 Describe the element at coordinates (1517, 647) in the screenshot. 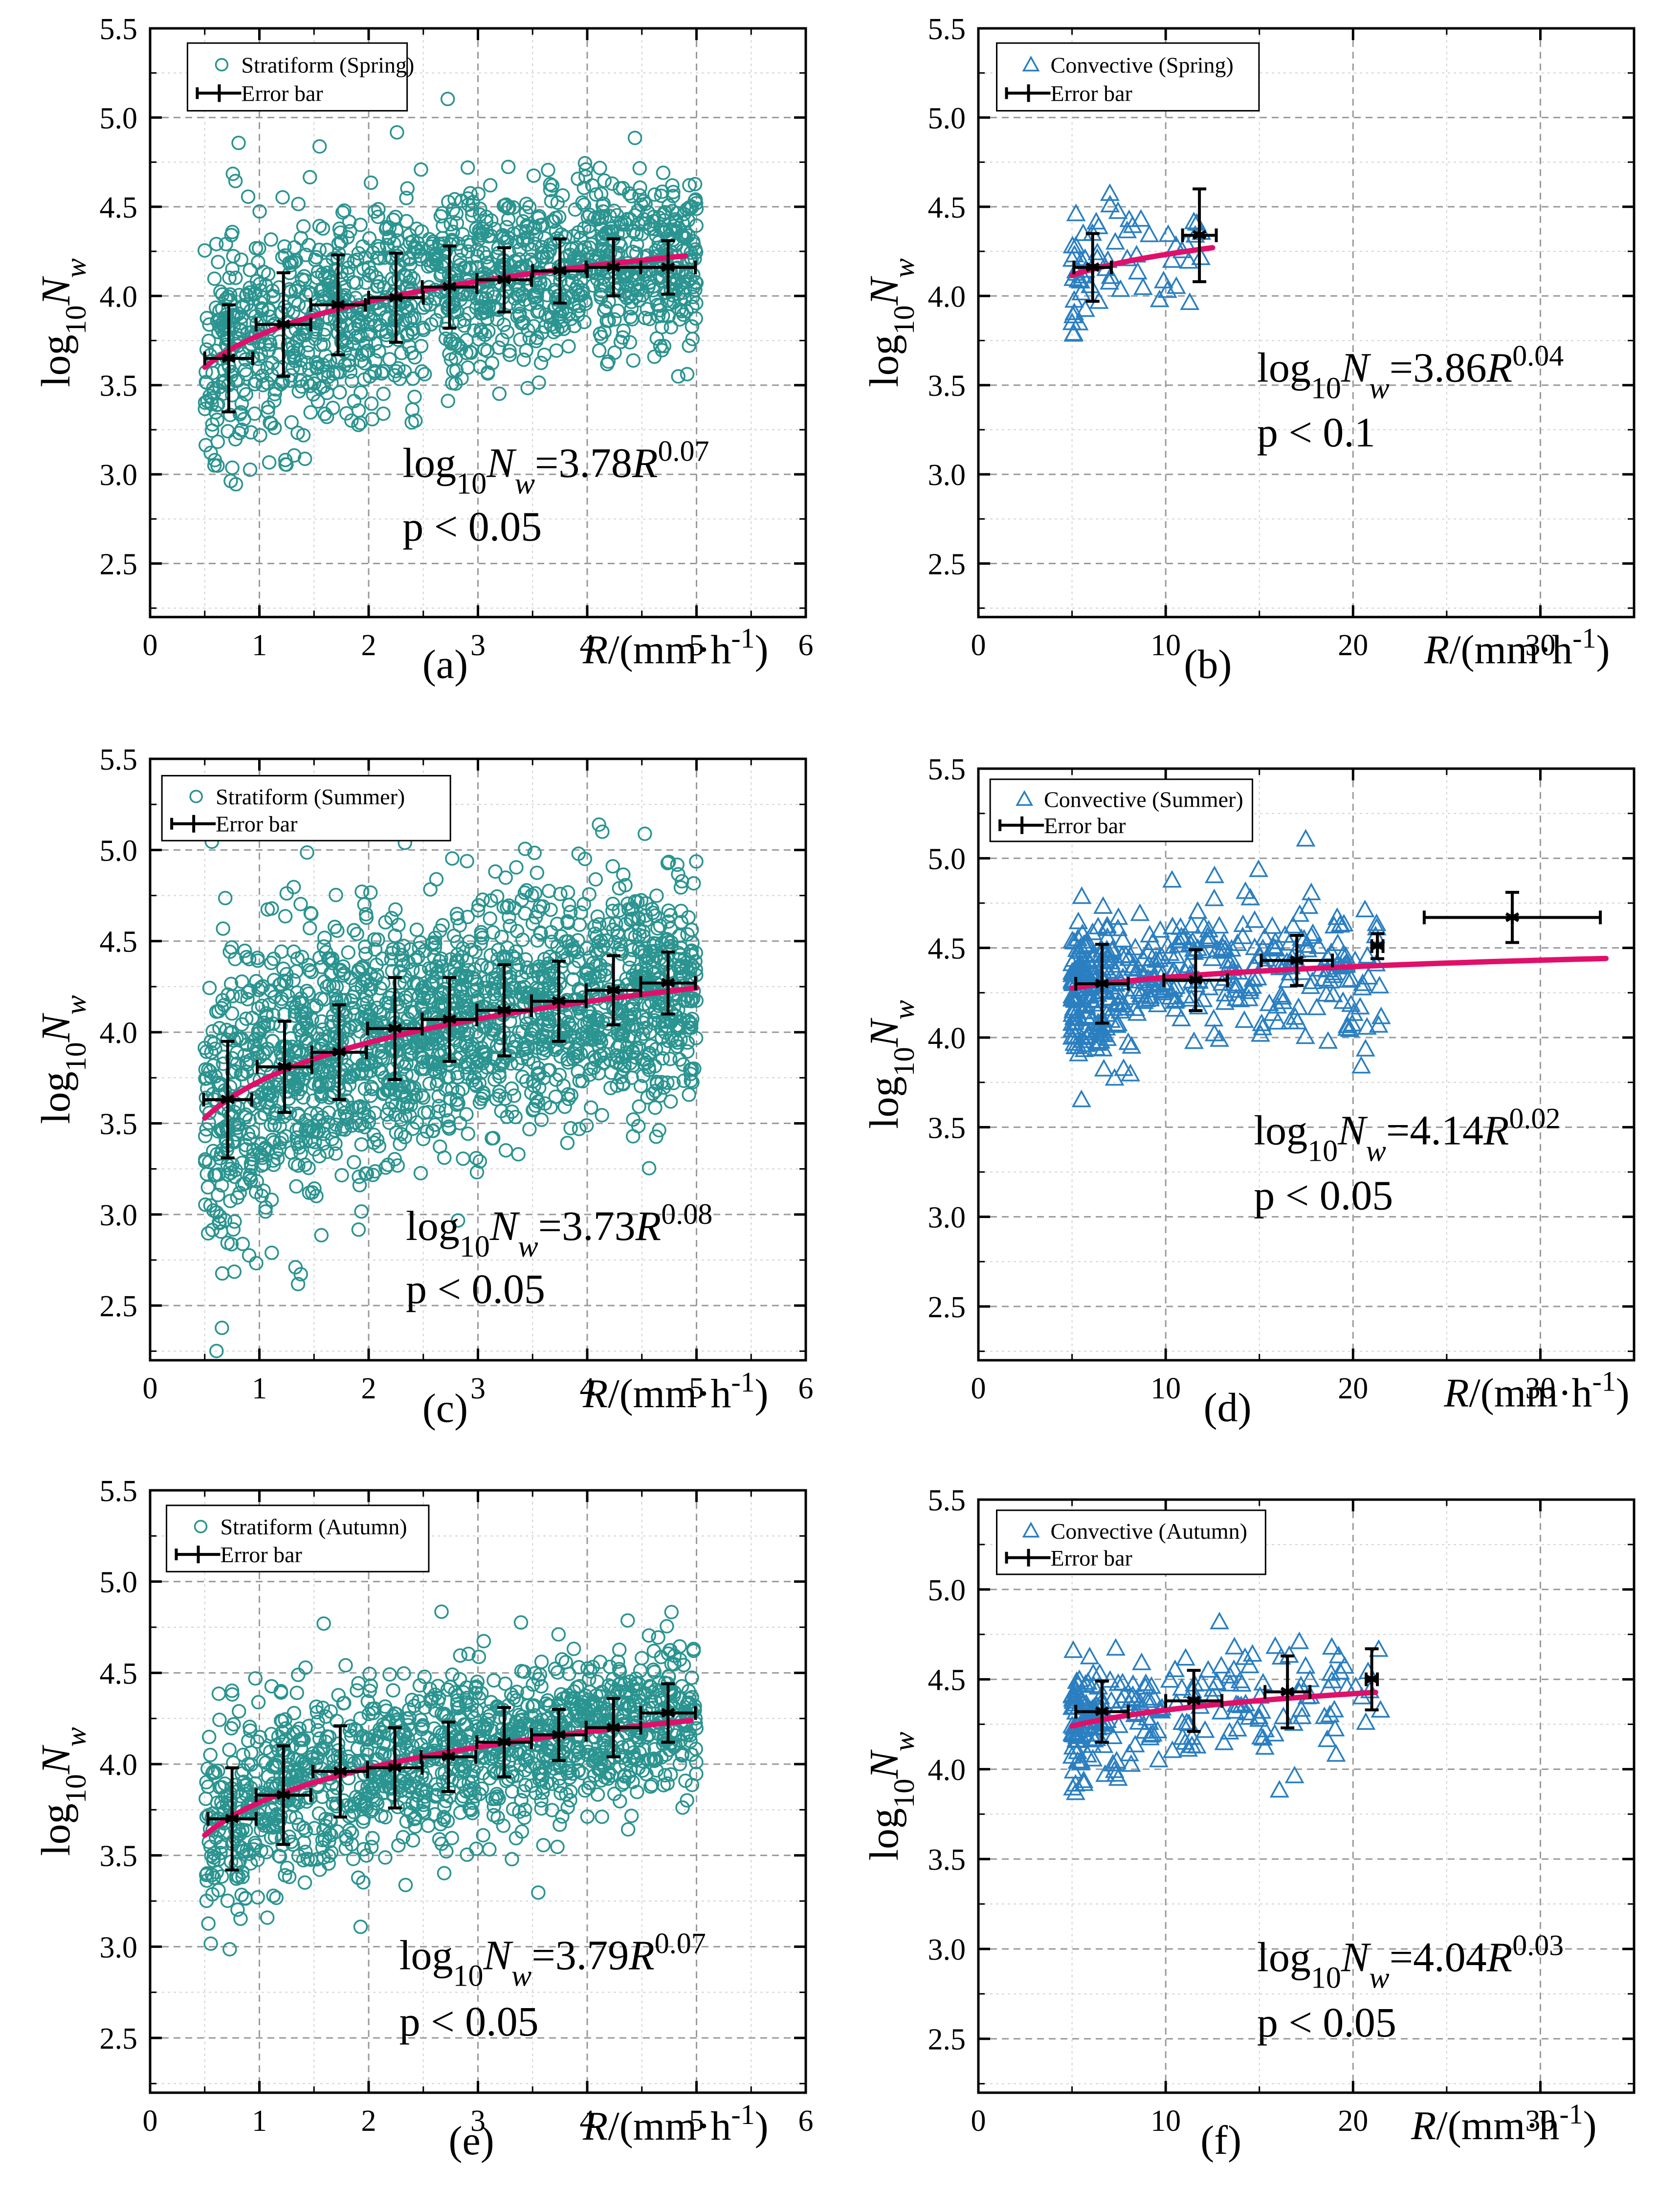

I see `x-axis-label: R/(mm·h-1)` at that location.